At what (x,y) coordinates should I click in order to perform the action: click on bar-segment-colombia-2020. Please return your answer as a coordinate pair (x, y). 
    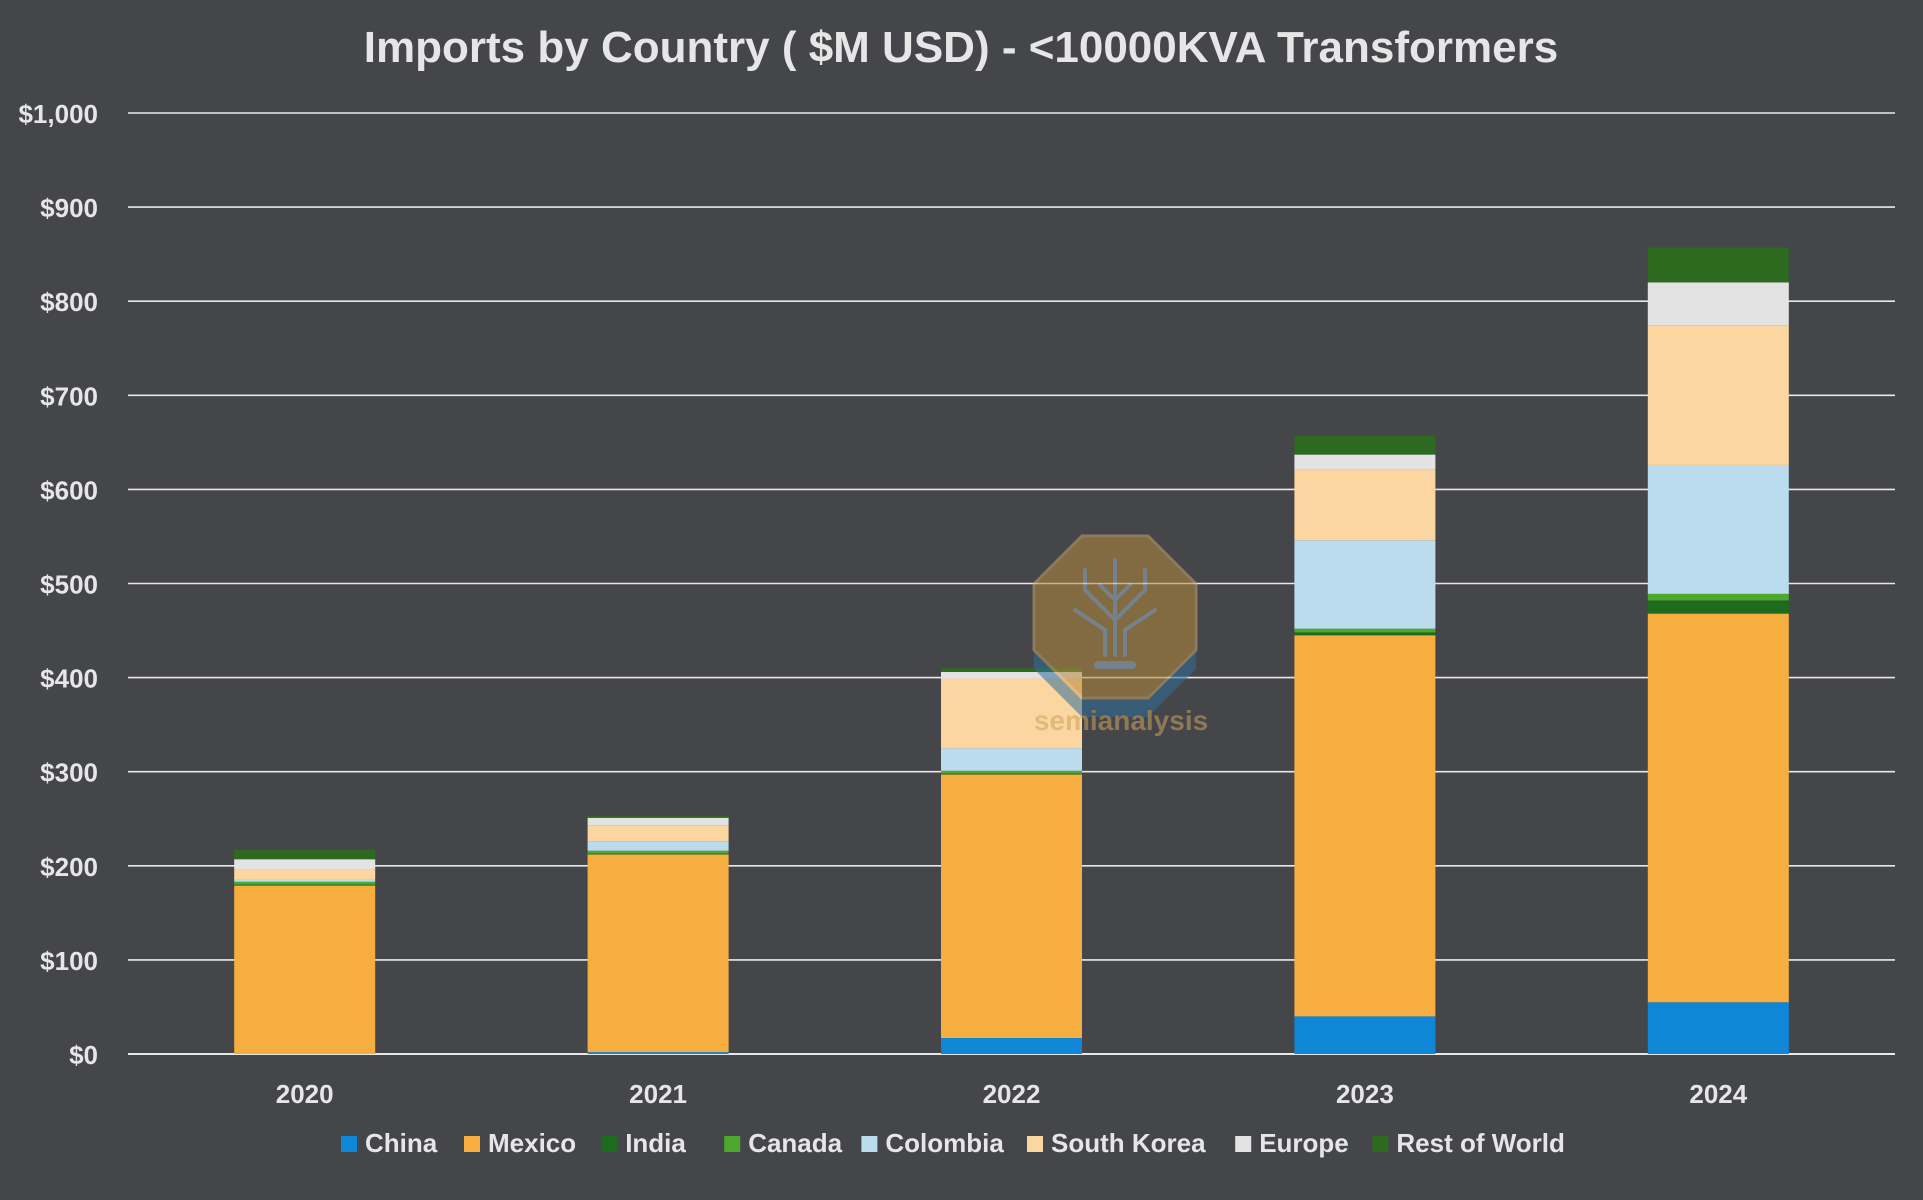
    Looking at the image, I should click on (305, 880).